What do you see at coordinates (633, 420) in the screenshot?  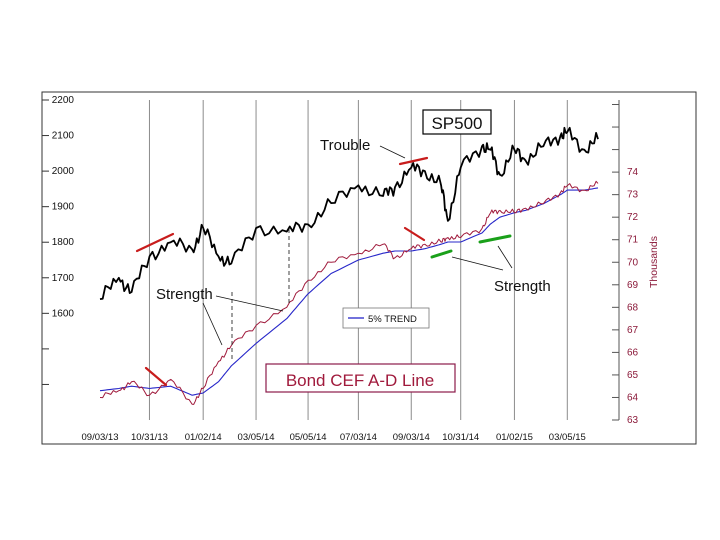 I see `y2-tick-label: 63` at bounding box center [633, 420].